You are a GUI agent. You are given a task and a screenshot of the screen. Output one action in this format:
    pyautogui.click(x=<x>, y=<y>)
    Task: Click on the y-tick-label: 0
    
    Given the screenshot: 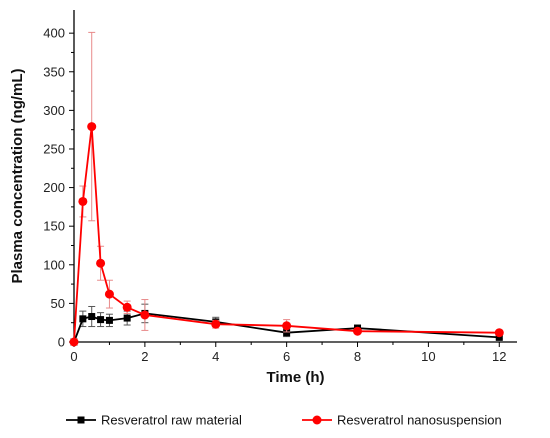 What is the action you would take?
    pyautogui.click(x=61, y=342)
    